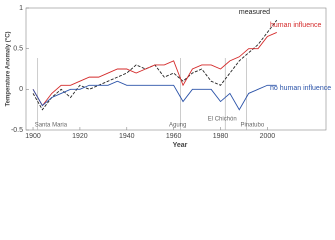  I want to click on y-tick-label: 0.5, so click(18, 49).